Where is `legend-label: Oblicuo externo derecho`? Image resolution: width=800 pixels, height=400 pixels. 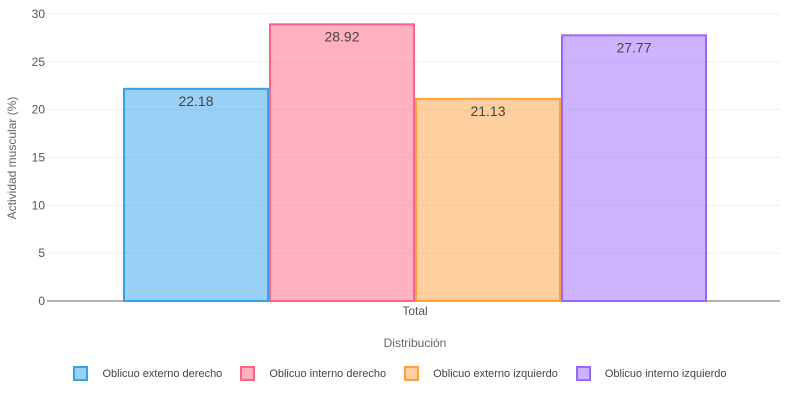 legend-label: Oblicuo externo derecho is located at coordinates (162, 373).